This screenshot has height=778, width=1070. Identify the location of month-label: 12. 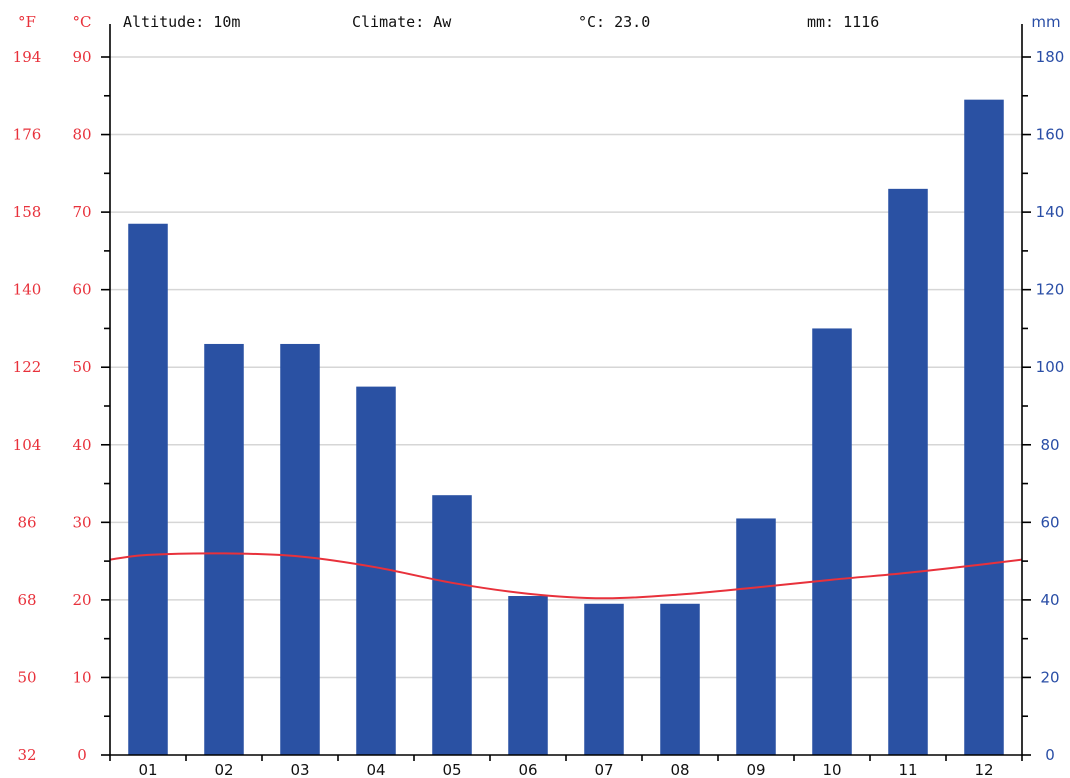
(983, 769).